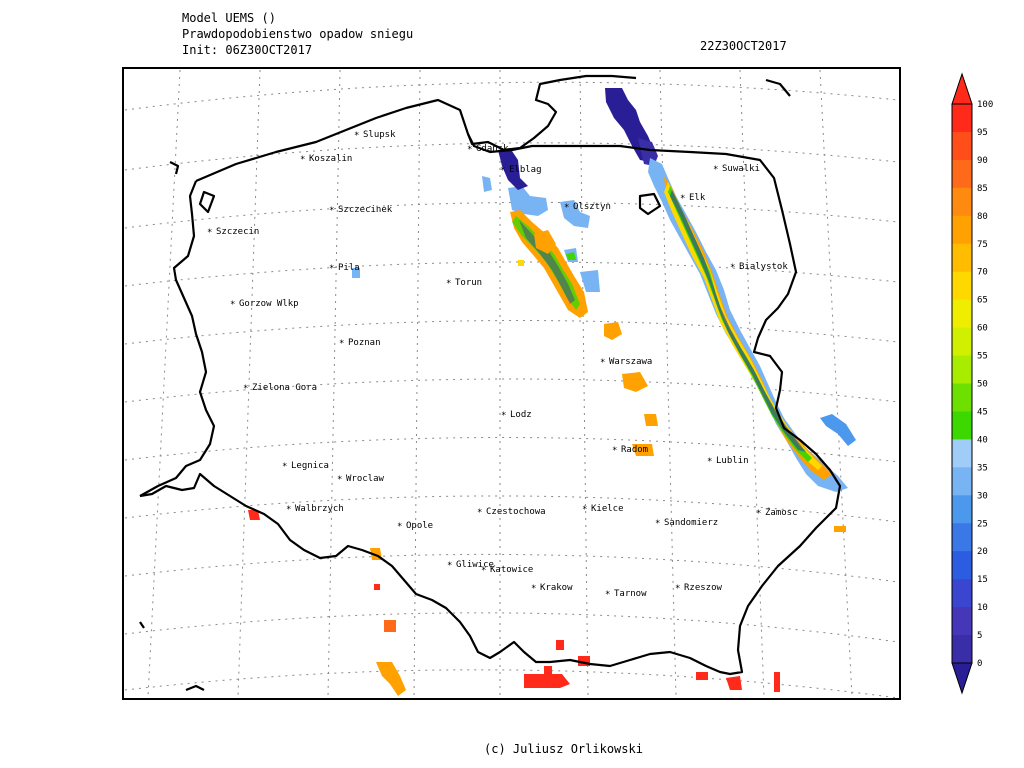  I want to click on colorbar-tick-label: 90, so click(982, 161).